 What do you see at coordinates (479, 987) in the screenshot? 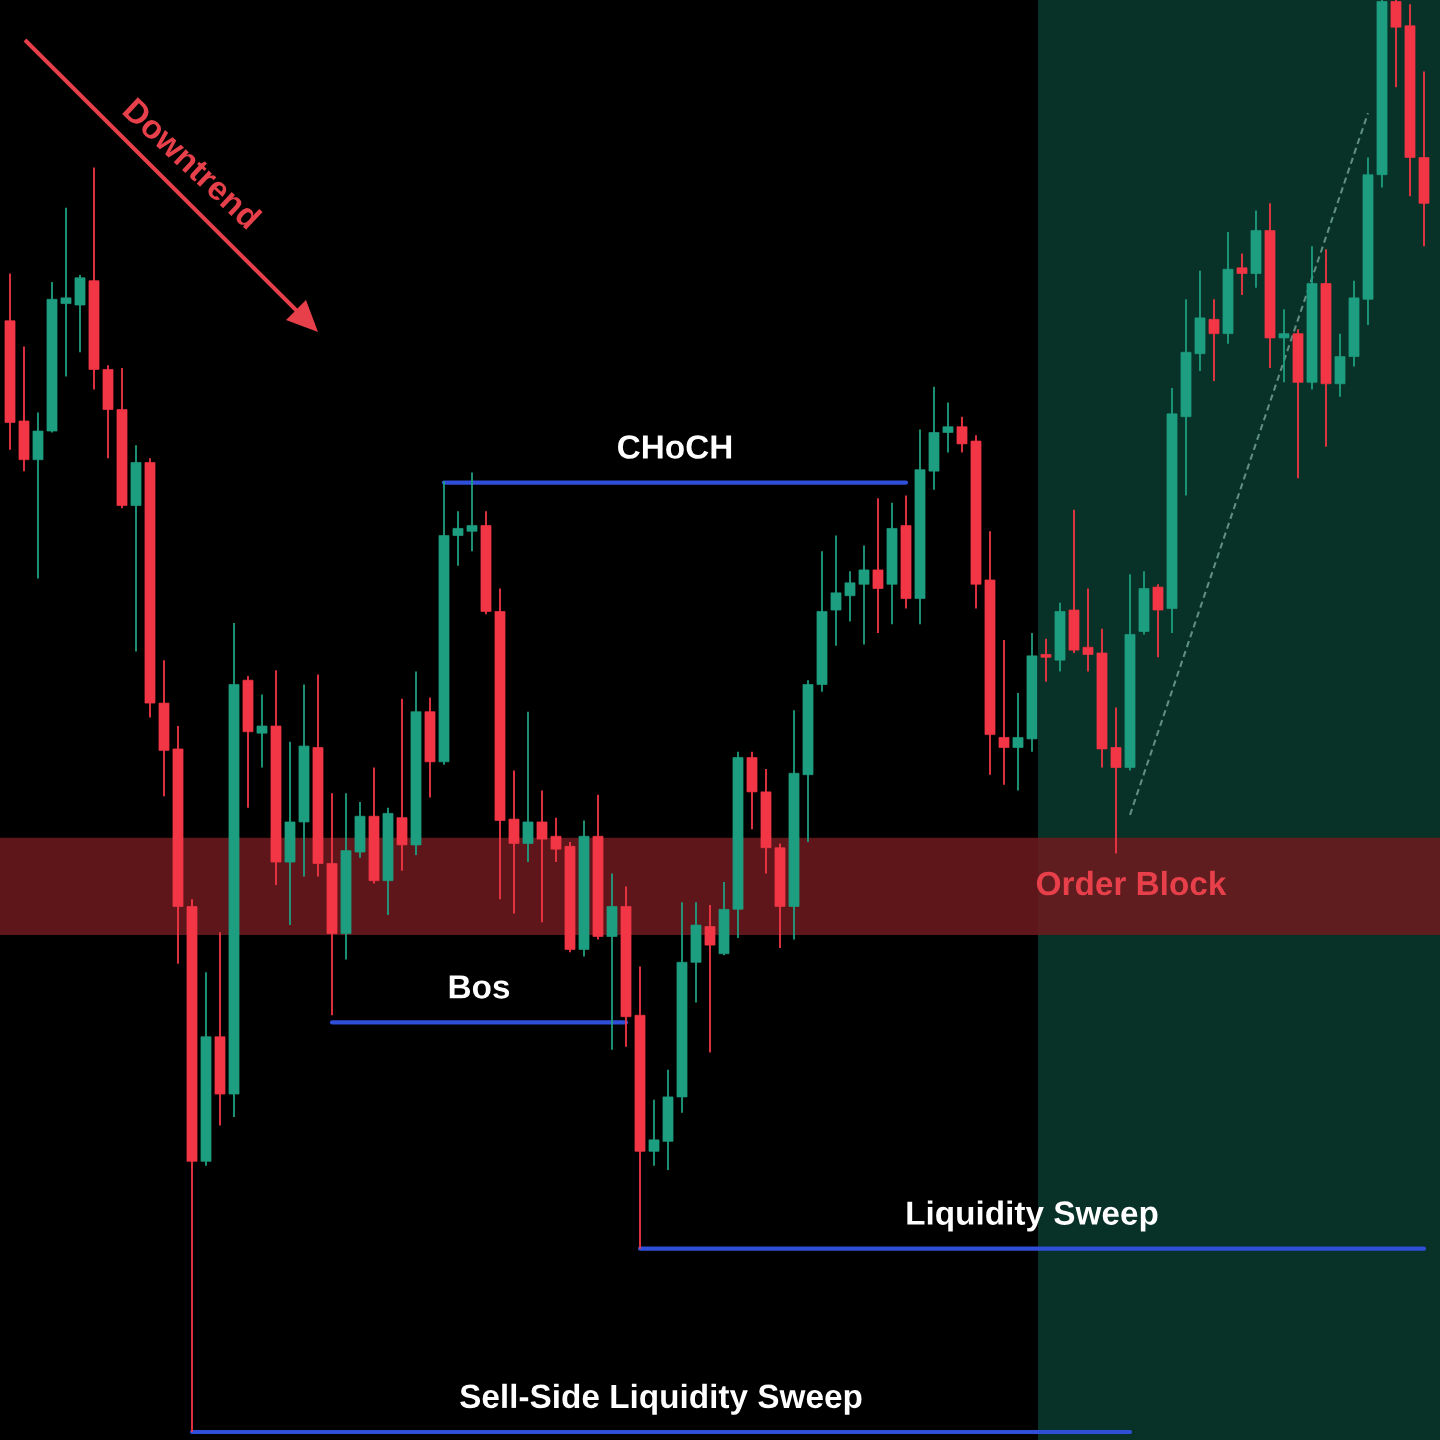
I see `series-label: Bos` at bounding box center [479, 987].